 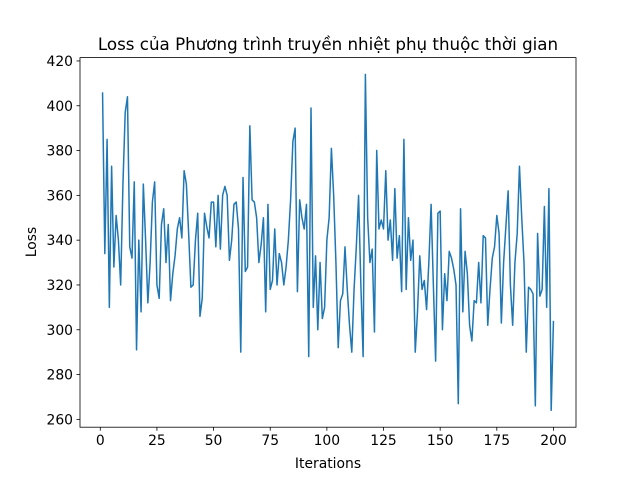 What do you see at coordinates (59, 107) in the screenshot?
I see `y-tick-label: 400` at bounding box center [59, 107].